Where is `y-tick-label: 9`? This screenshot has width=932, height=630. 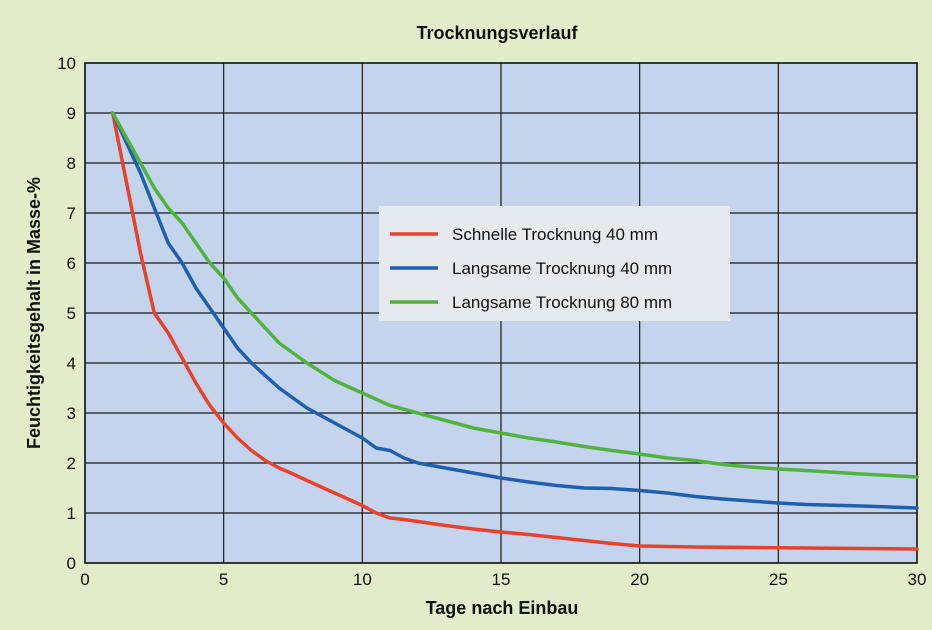
y-tick-label: 9 is located at coordinates (71, 113).